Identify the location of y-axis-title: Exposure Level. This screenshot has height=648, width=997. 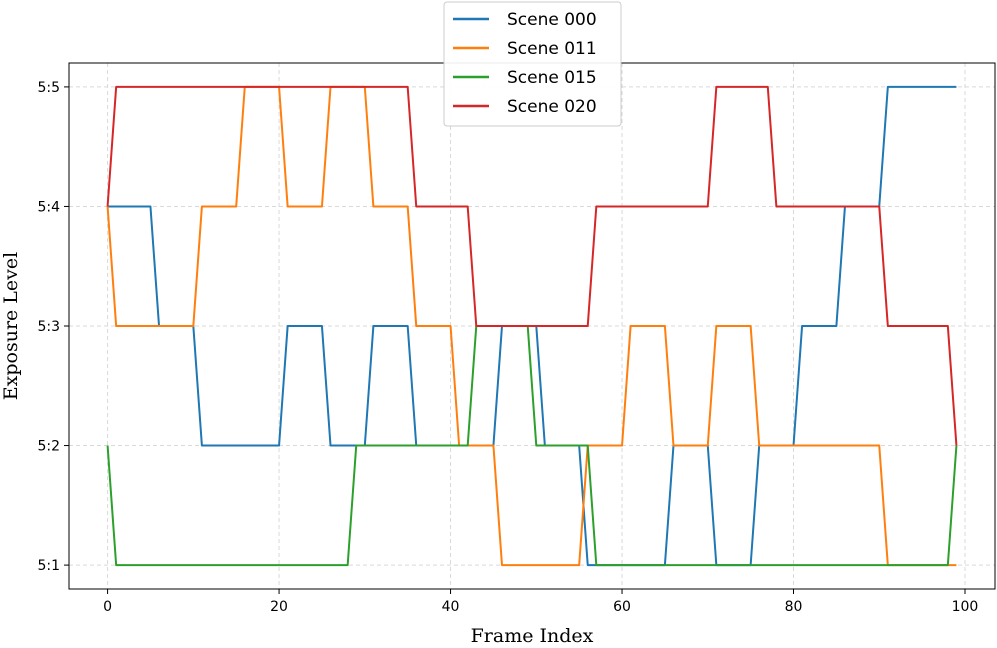
(11, 326).